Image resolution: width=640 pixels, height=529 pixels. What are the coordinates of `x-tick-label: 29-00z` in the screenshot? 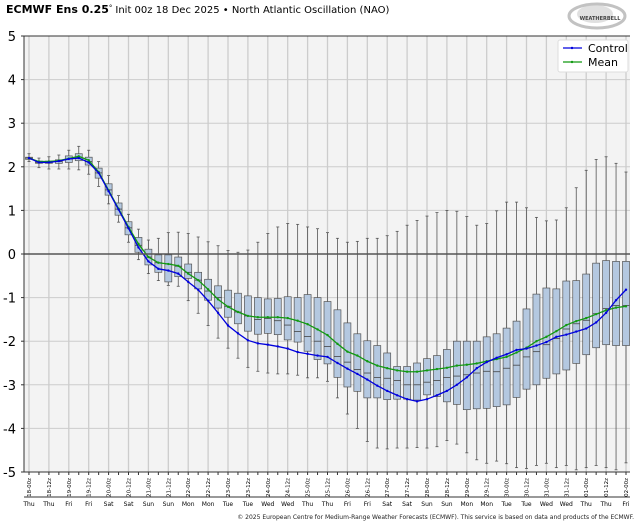 It's located at (468, 487).